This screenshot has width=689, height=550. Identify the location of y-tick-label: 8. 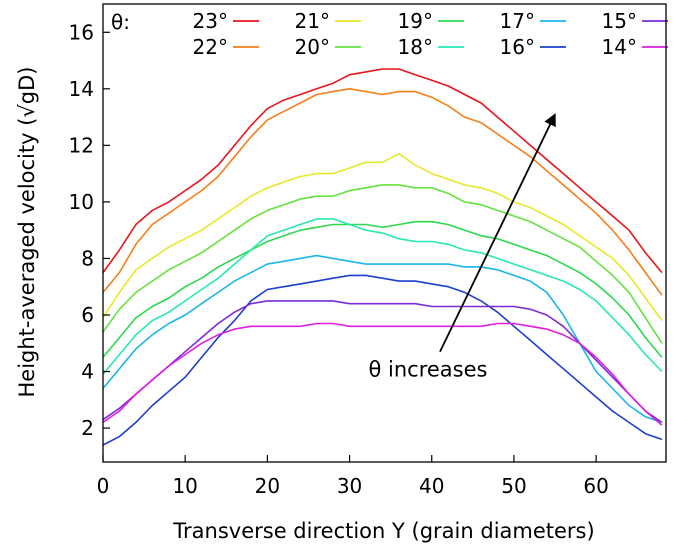
(87, 258).